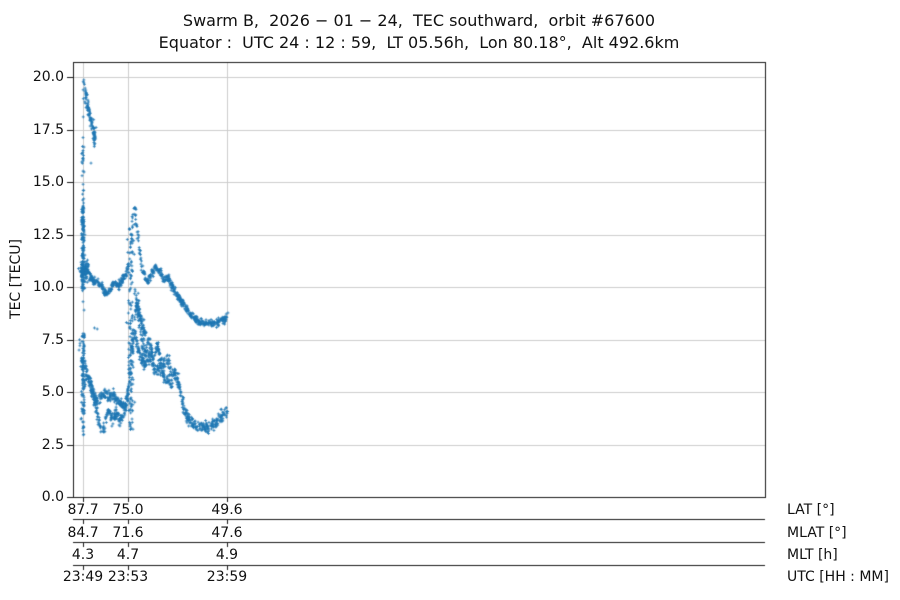 The height and width of the screenshot is (600, 900). What do you see at coordinates (227, 509) in the screenshot?
I see `x-tick-label-lat: 49.6` at bounding box center [227, 509].